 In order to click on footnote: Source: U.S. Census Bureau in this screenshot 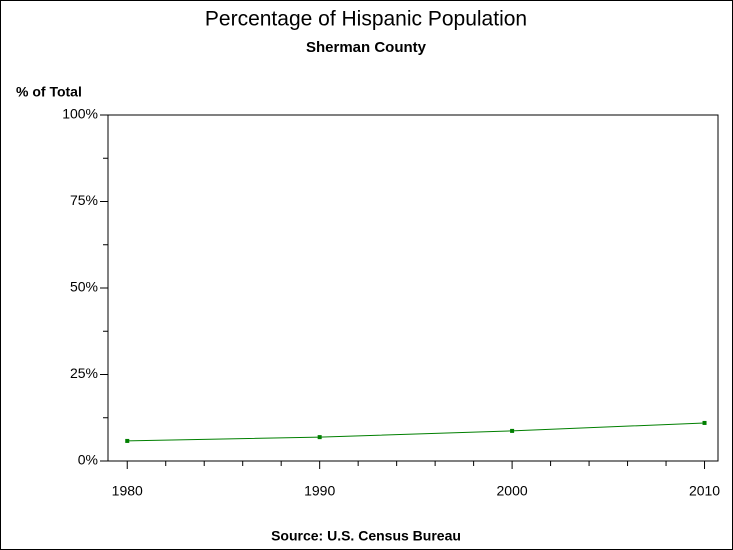, I will do `click(366, 536)`.